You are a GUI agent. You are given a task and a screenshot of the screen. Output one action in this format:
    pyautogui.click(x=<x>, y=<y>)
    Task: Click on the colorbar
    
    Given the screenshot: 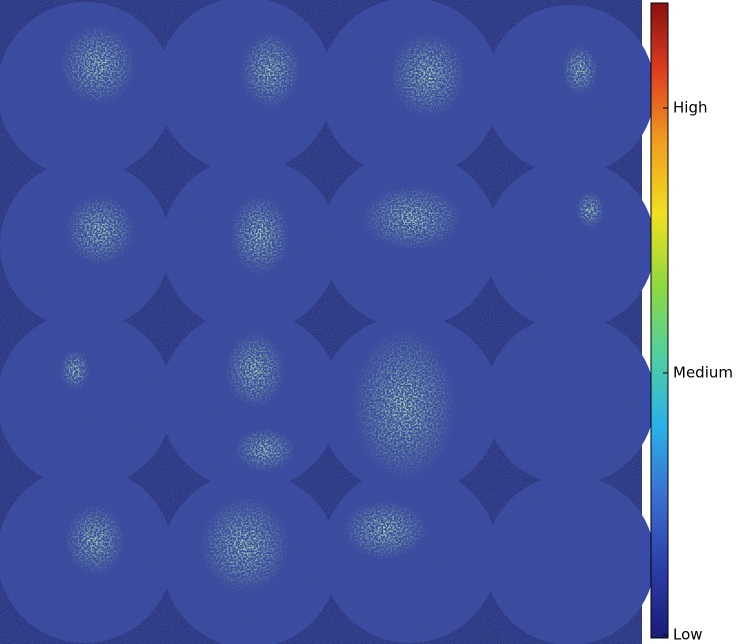 What is the action you would take?
    pyautogui.click(x=659, y=320)
    